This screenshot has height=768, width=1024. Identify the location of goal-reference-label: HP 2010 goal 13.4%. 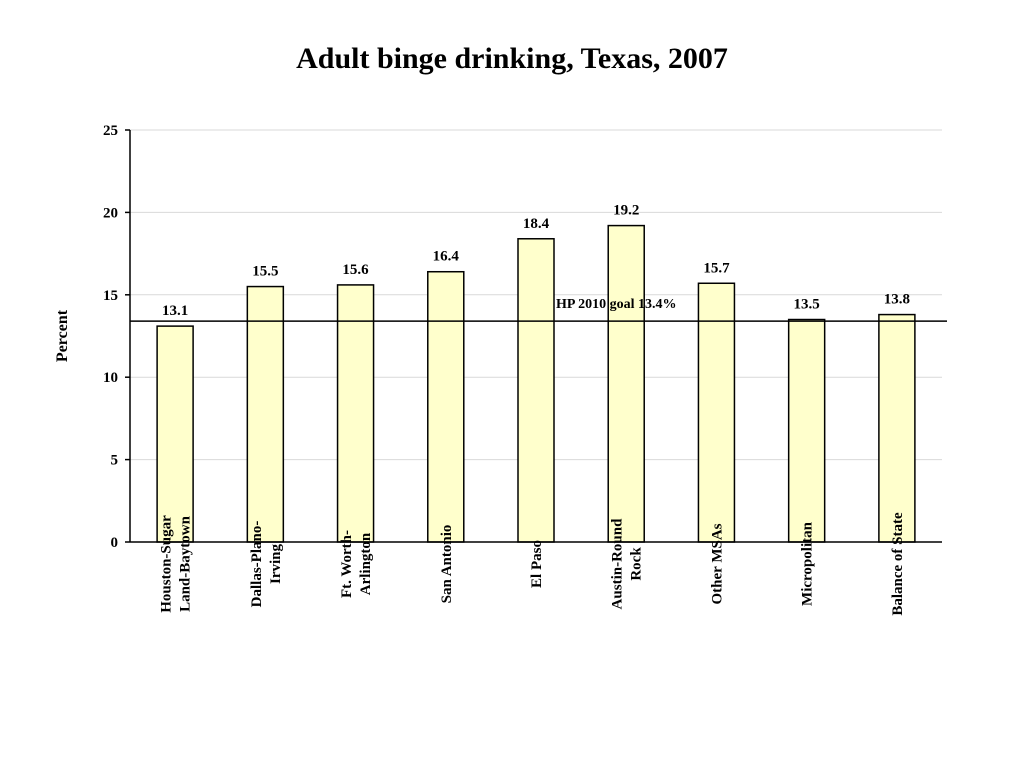
(616, 304).